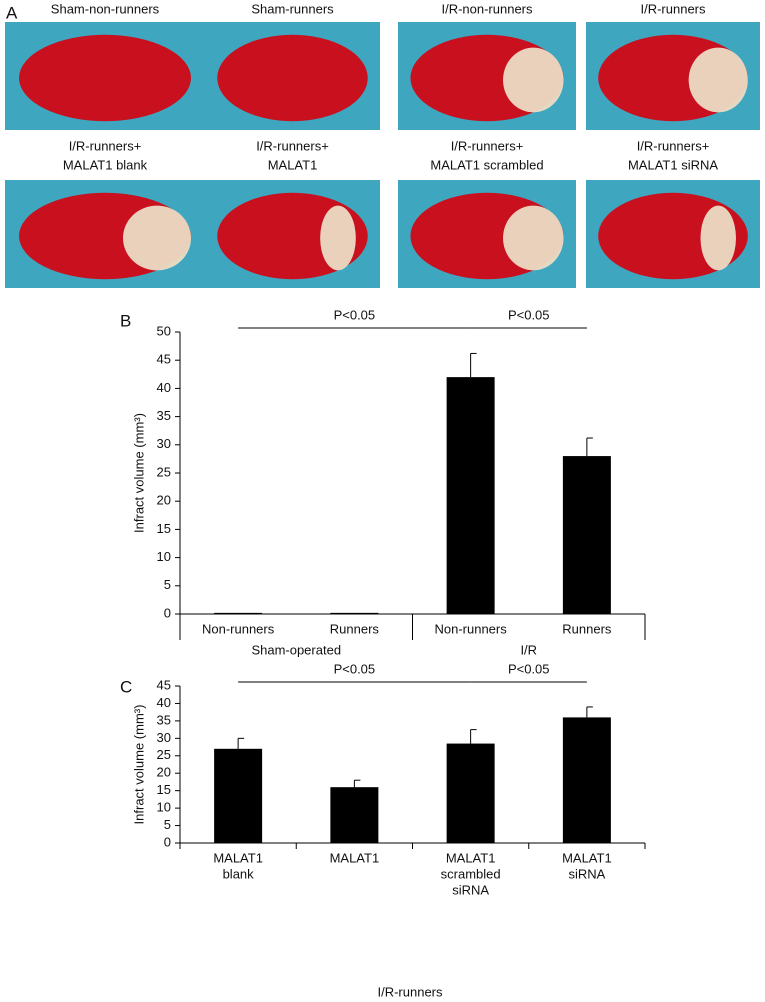  I want to click on panel-label: C, so click(126, 686).